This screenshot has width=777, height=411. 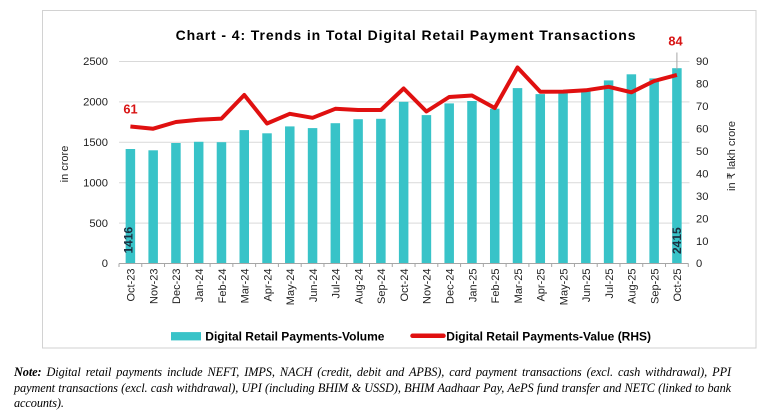 What do you see at coordinates (246, 286) in the screenshot?
I see `svg-text: Mar-24` at bounding box center [246, 286].